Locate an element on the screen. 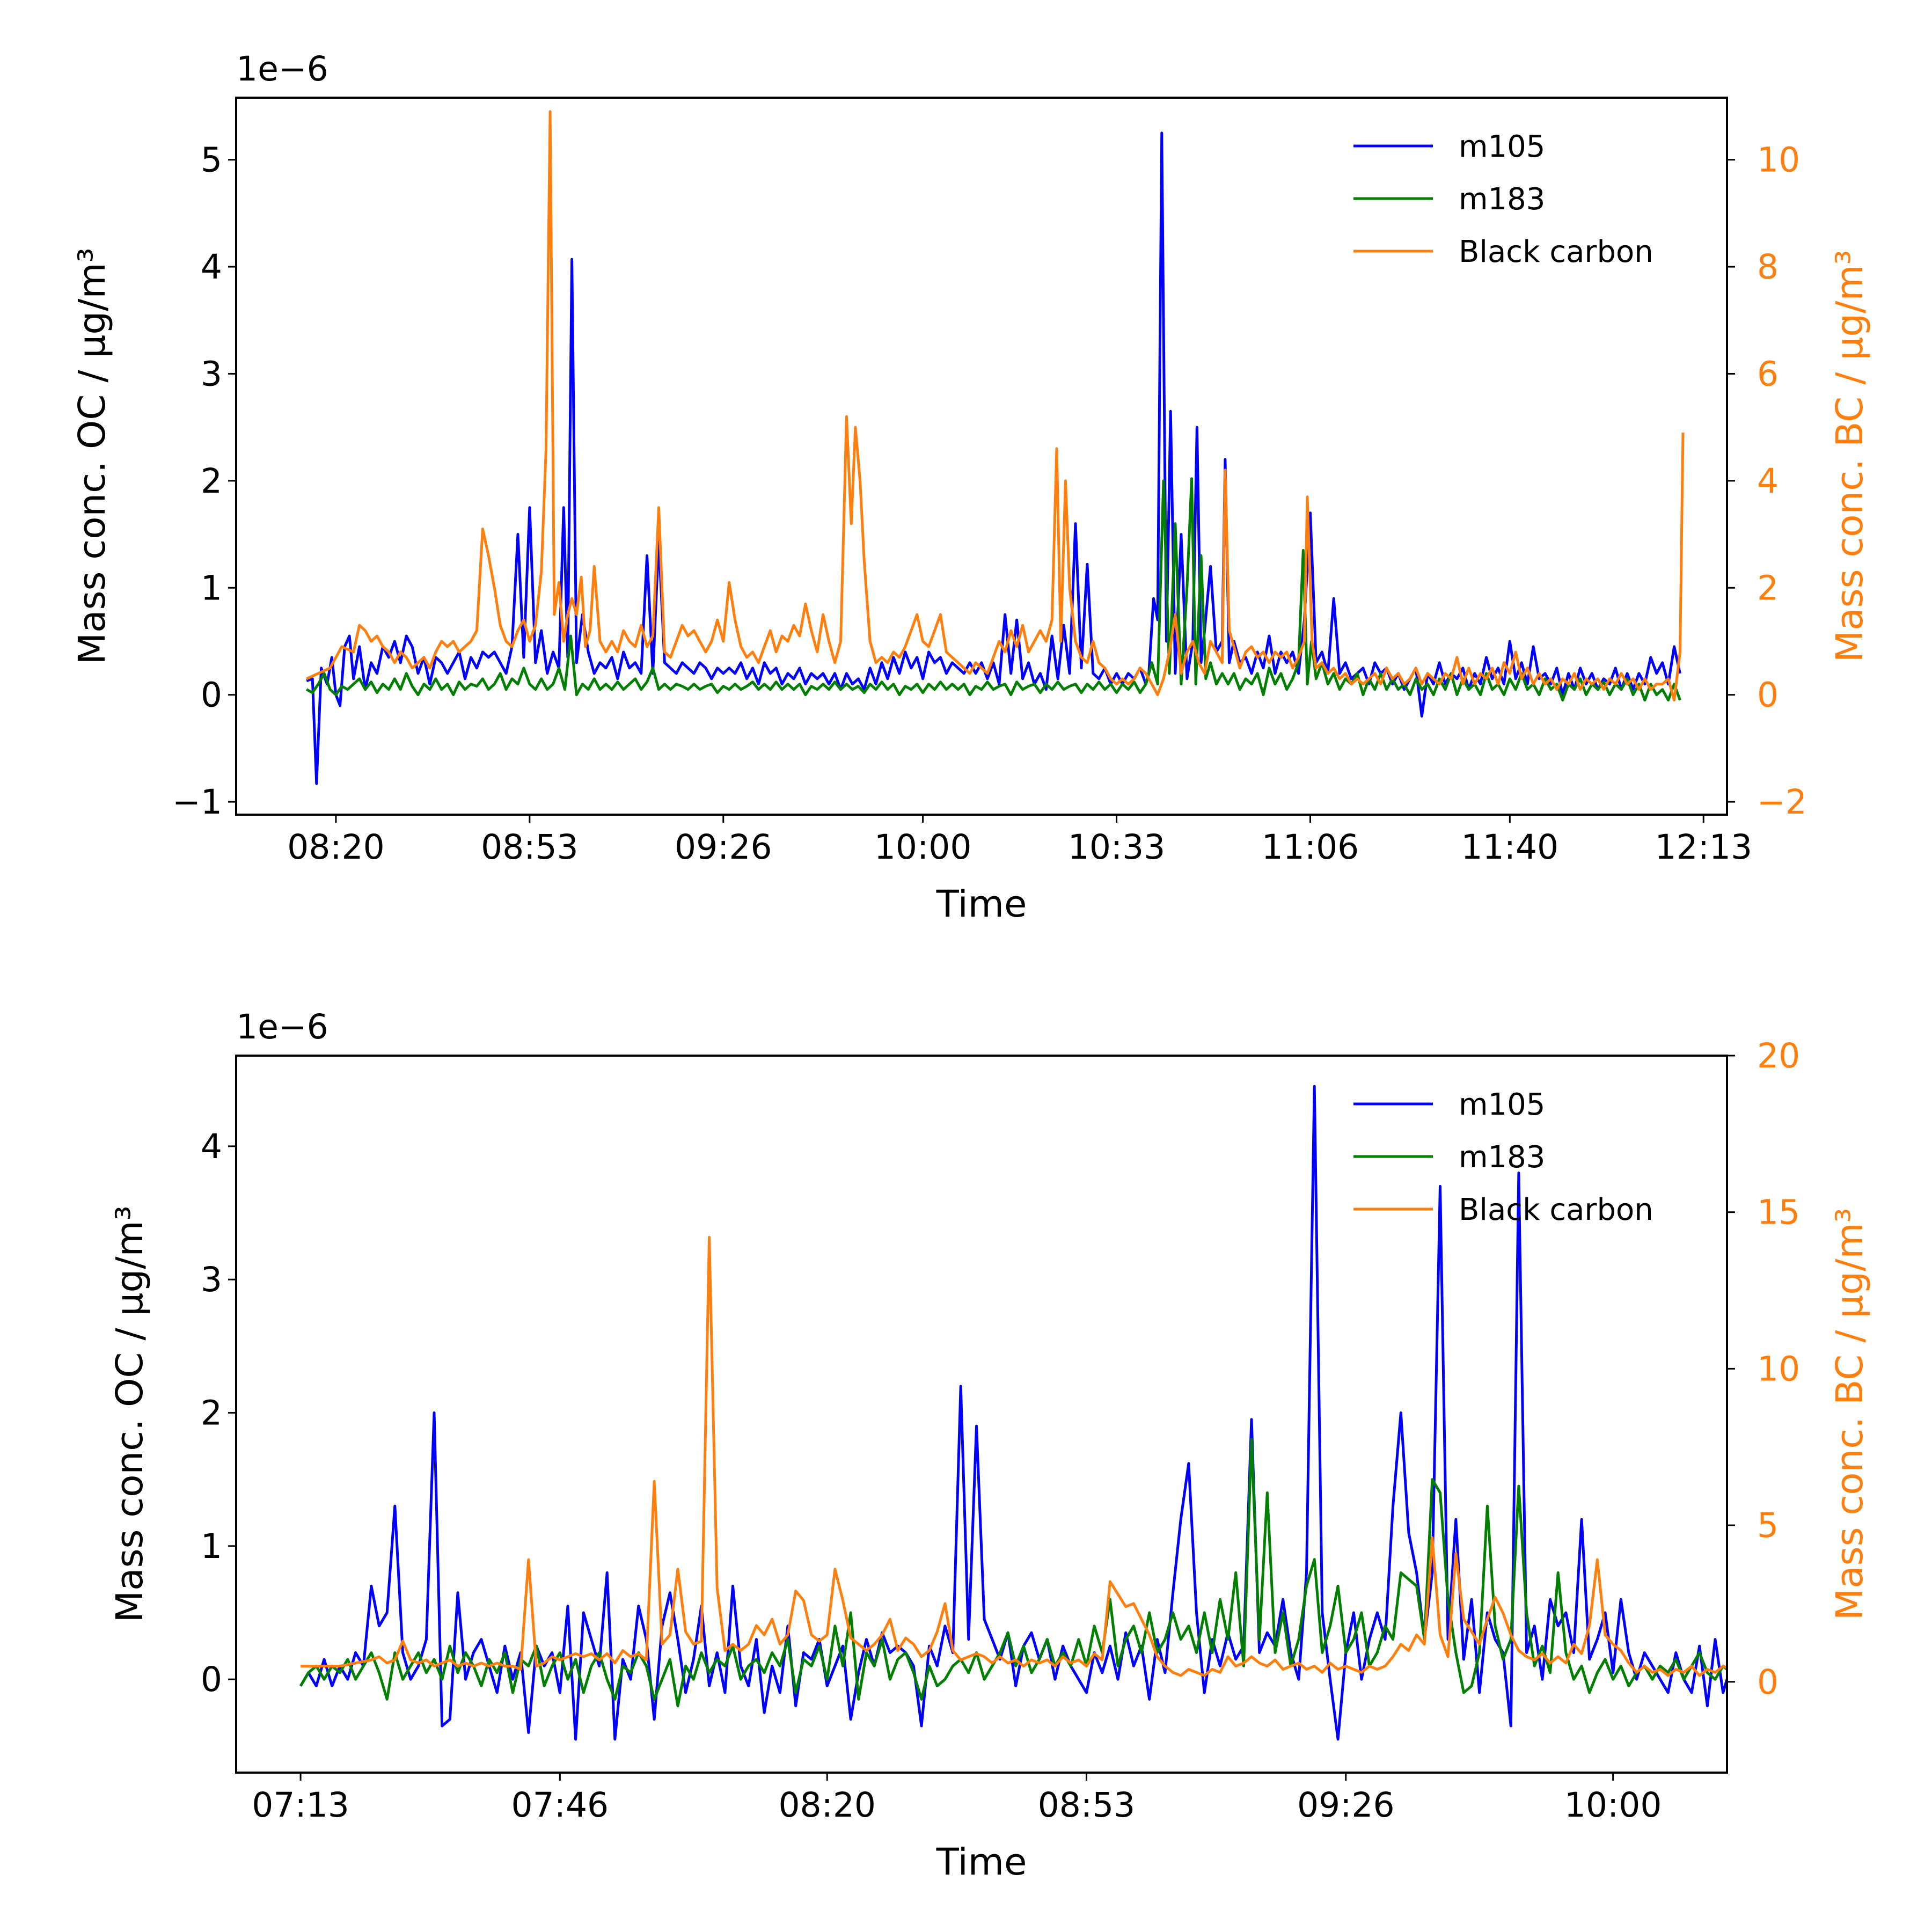 This screenshot has width=1932, height=1932. y-left-tick-label: 5 is located at coordinates (211, 160).